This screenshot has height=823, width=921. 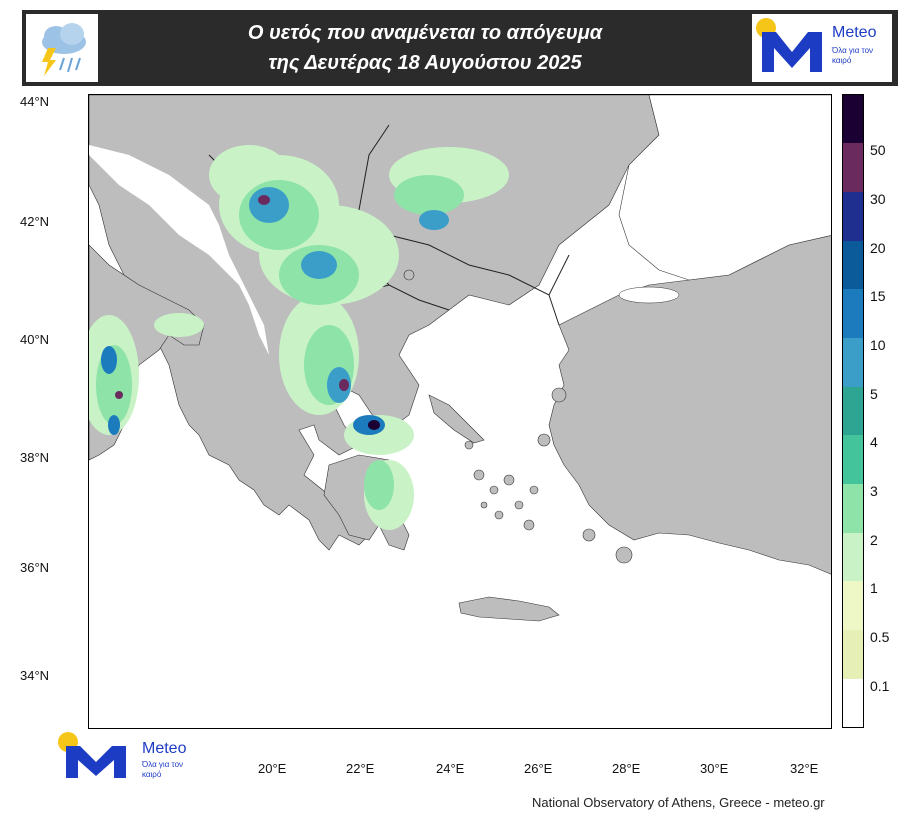 I want to click on legend-label-0-5: 0.5, so click(x=880, y=637).